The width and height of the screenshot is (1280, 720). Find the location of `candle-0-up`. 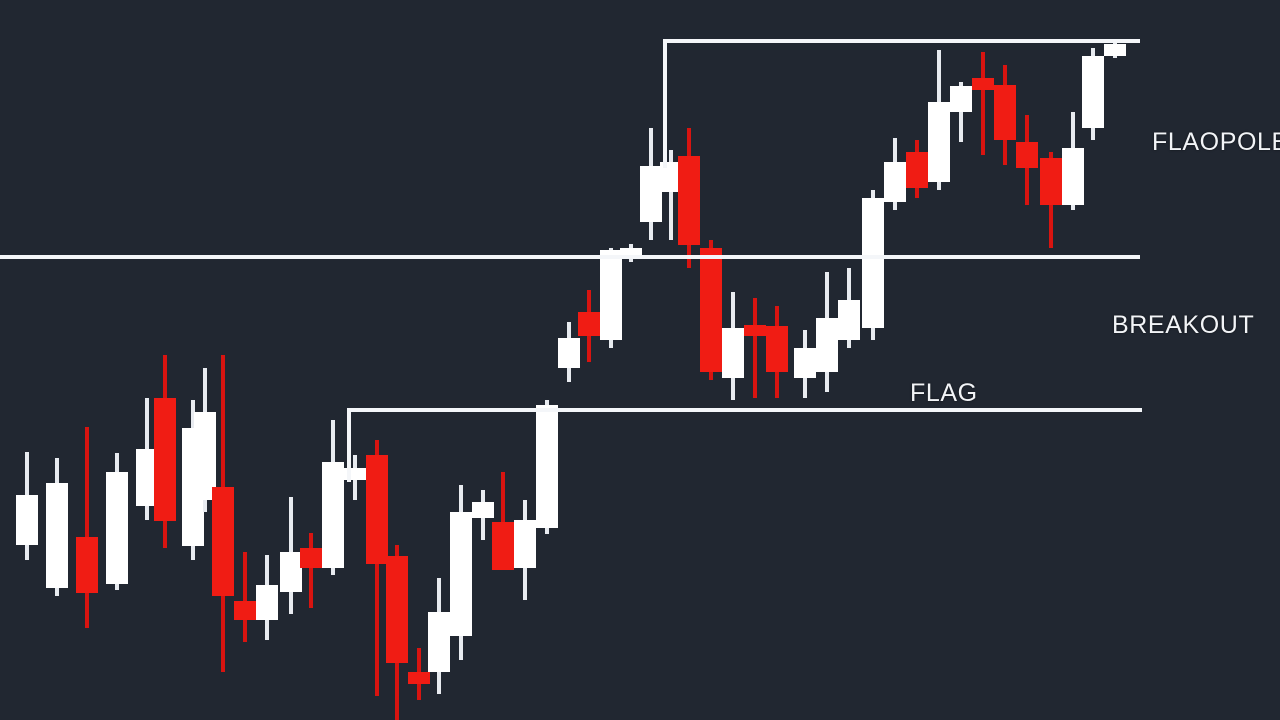

candle-0-up is located at coordinates (27, 506).